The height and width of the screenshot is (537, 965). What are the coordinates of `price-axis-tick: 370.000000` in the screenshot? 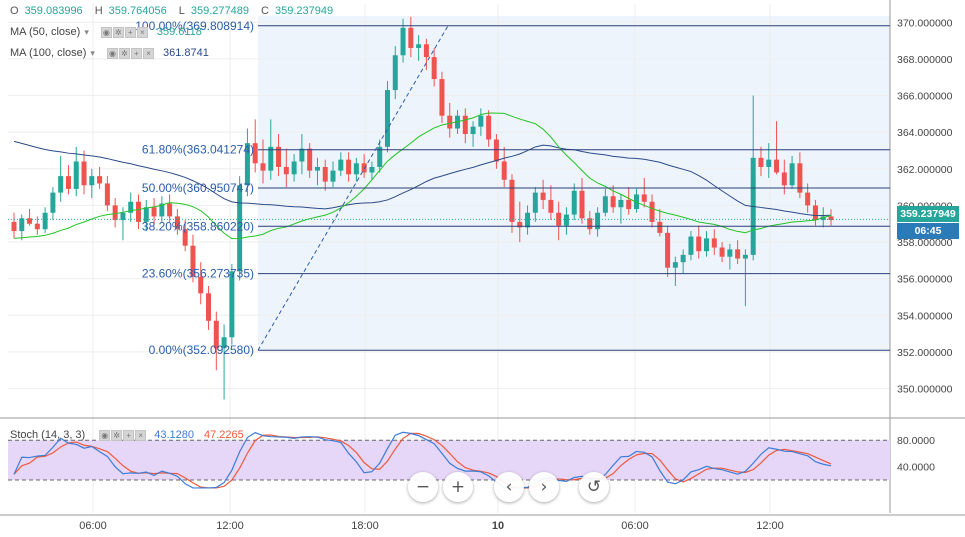 It's located at (925, 23).